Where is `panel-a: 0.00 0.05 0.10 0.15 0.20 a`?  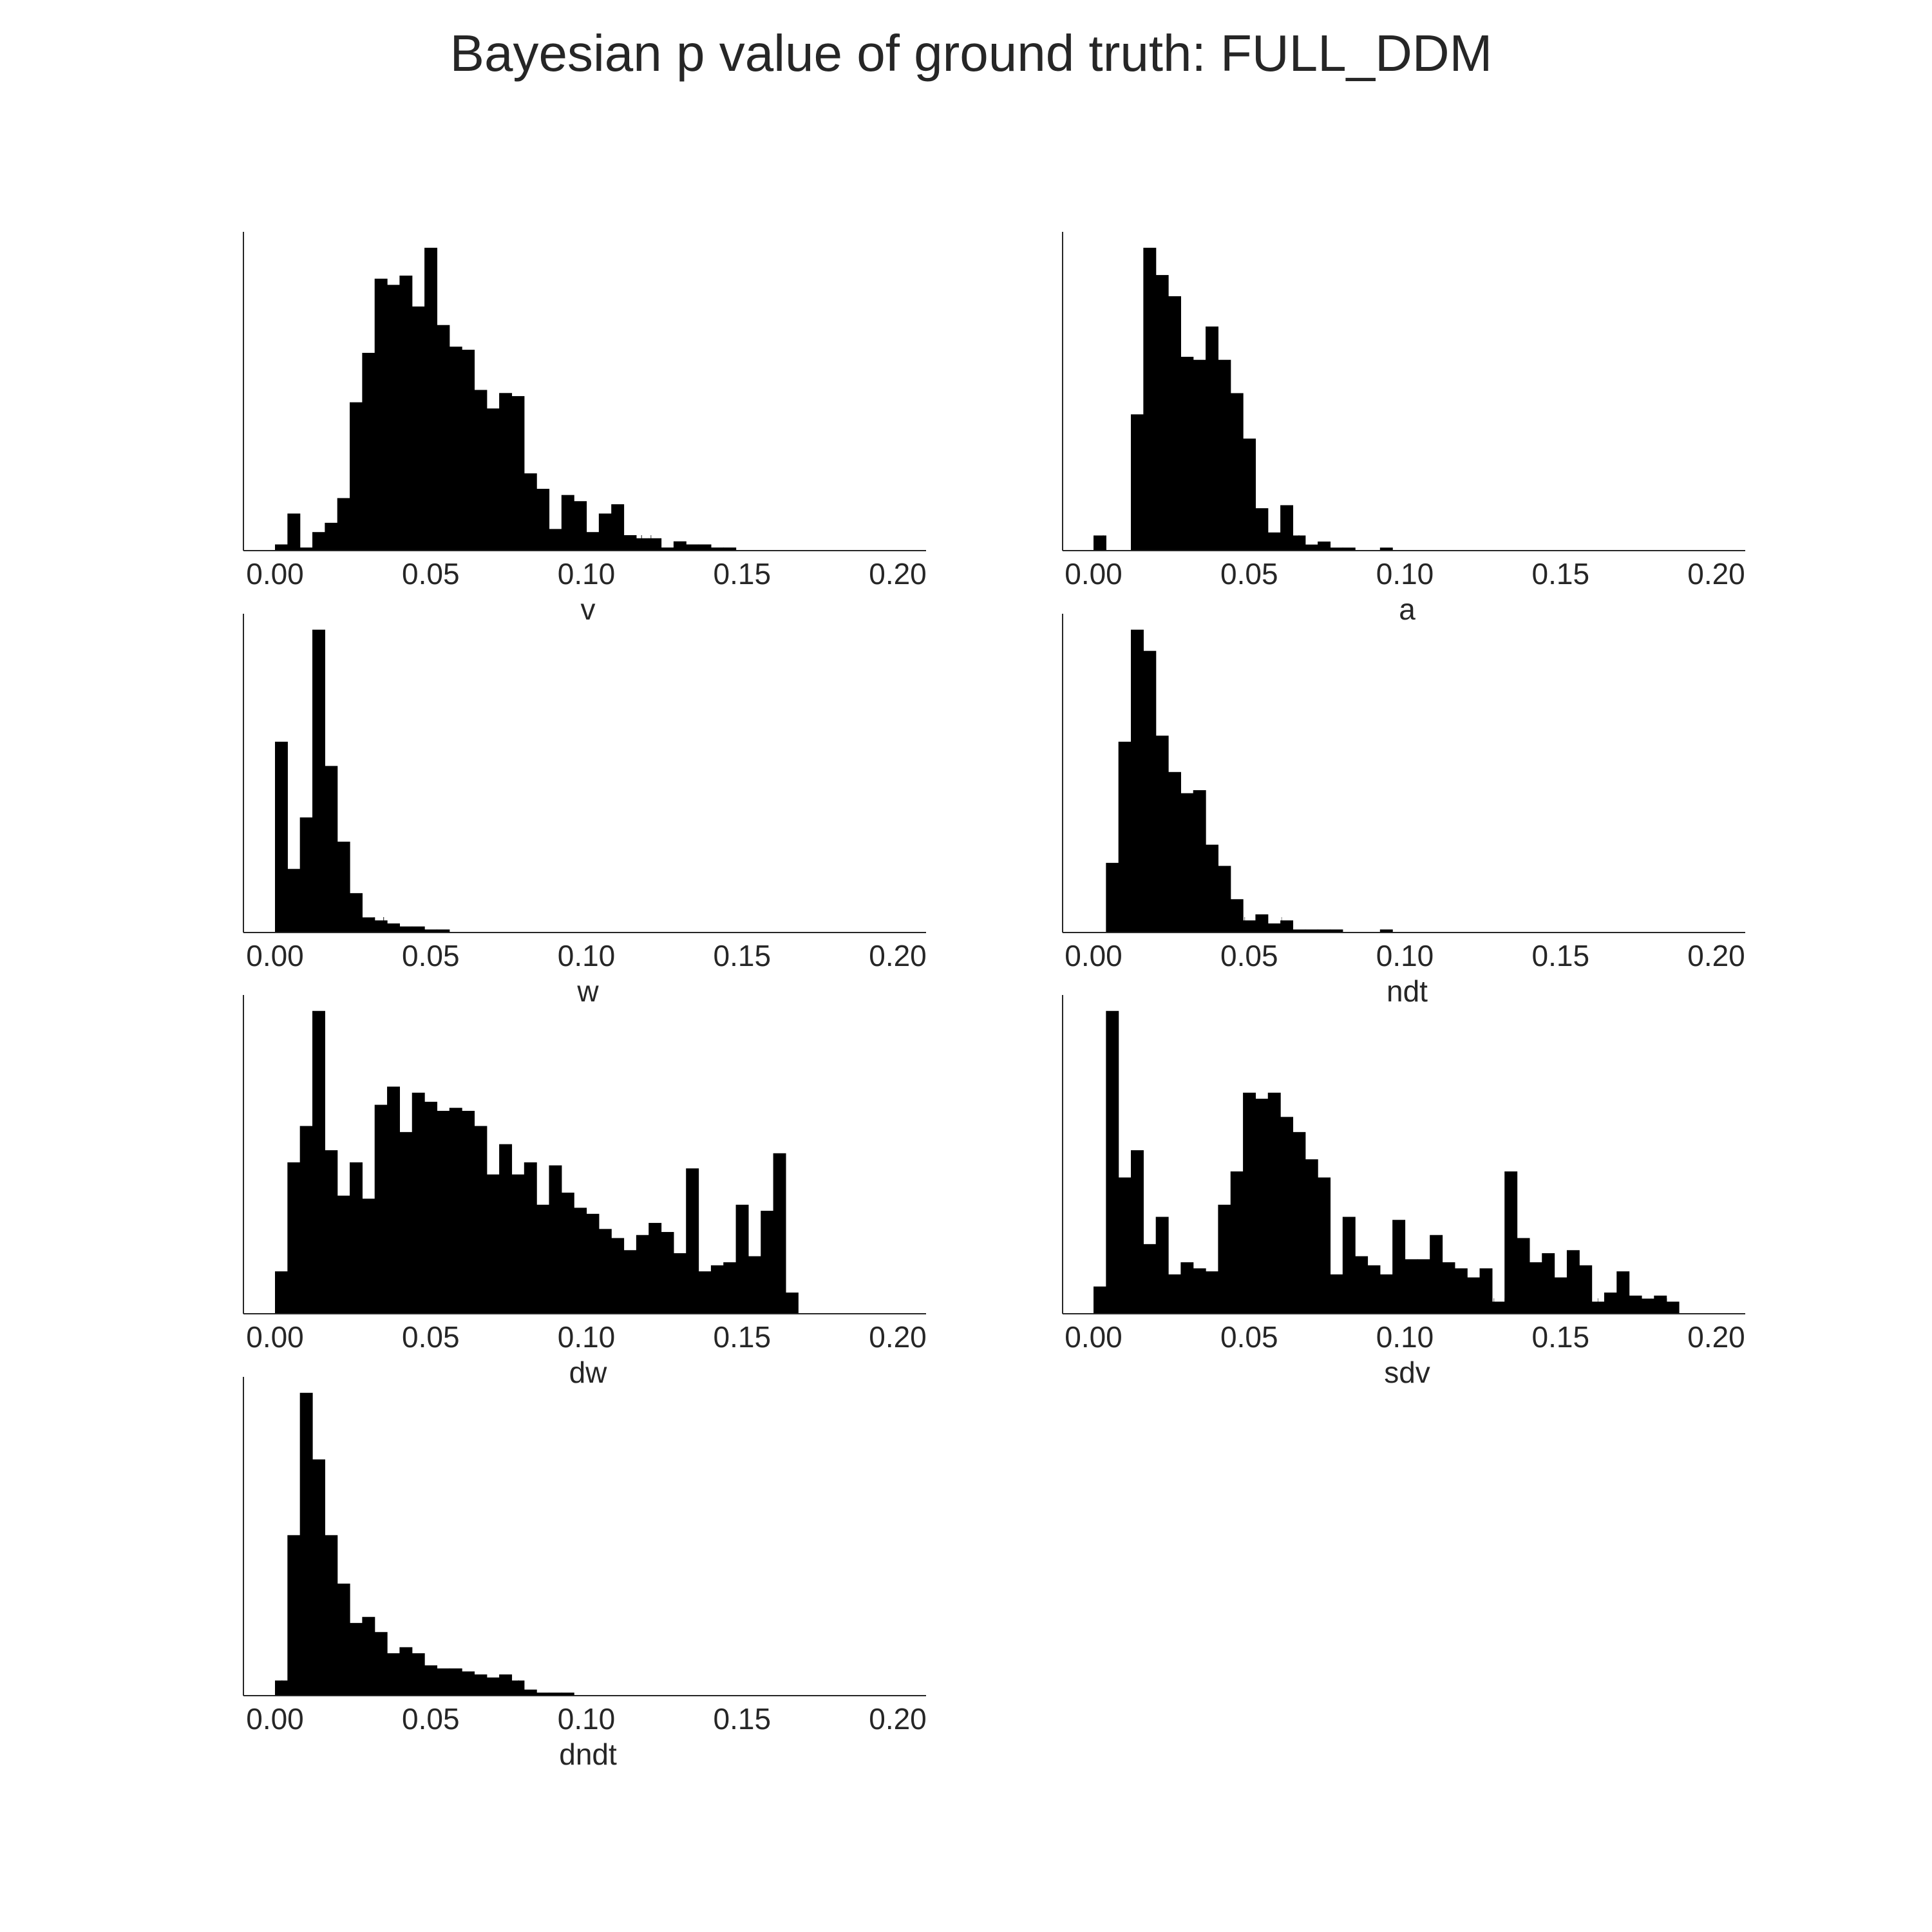
panel-a: 0.00 0.05 0.10 0.15 0.20 a is located at coordinates (1403, 429).